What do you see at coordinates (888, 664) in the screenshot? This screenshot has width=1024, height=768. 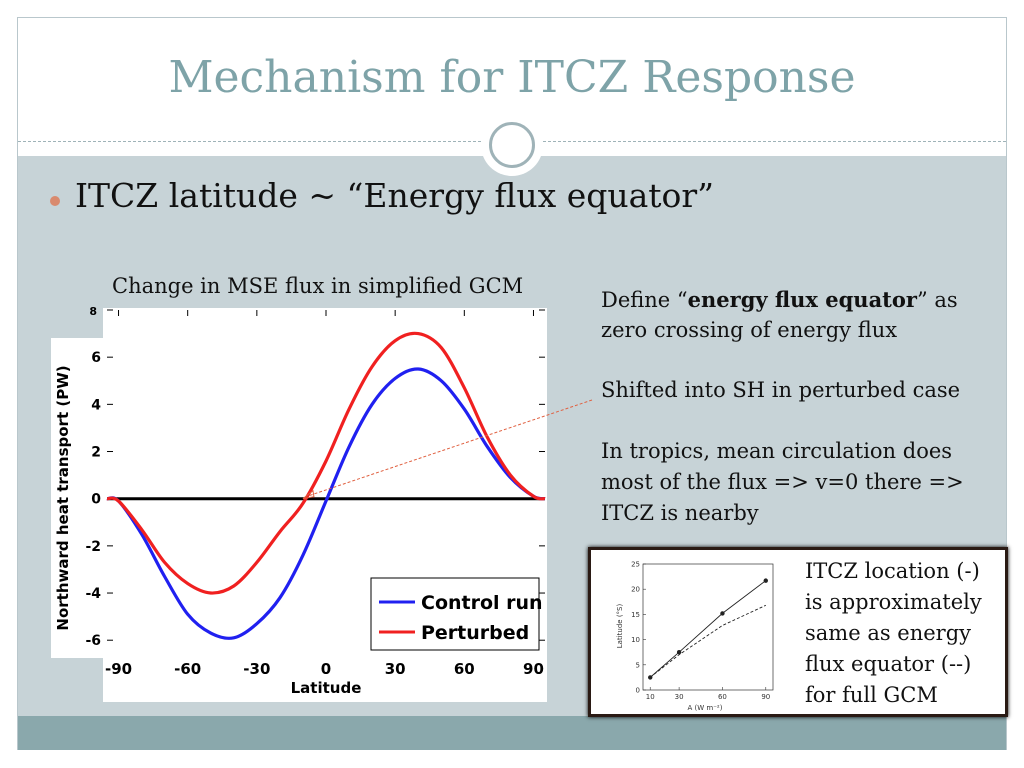 I see `inset-line-4: flux equator (--)` at bounding box center [888, 664].